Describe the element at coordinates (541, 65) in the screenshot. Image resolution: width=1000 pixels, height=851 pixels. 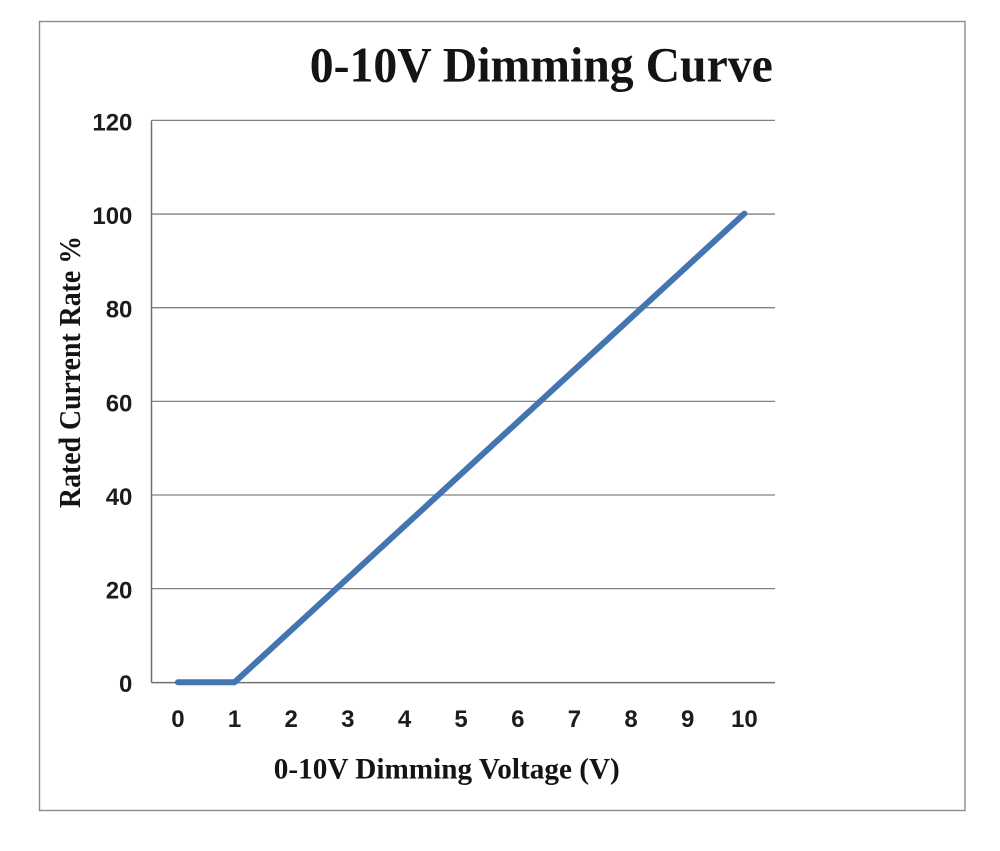
I see `svg-text: 0-10V Dimming Curve` at that location.